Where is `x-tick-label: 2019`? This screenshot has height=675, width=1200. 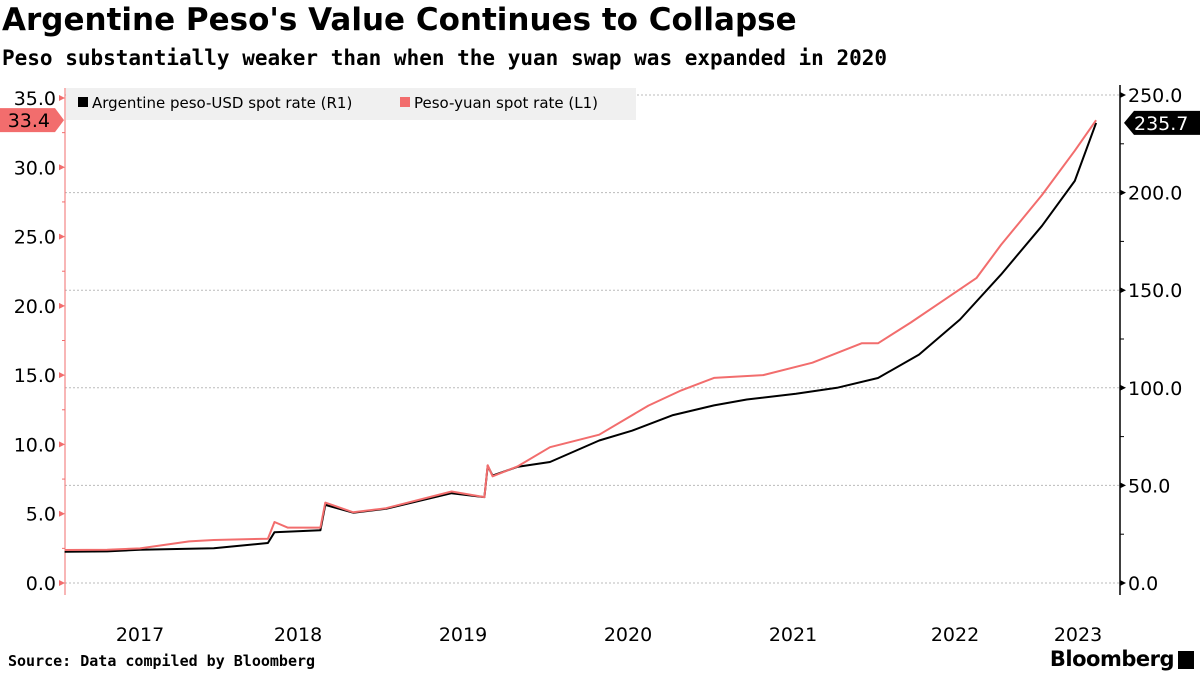
x-tick-label: 2019 is located at coordinates (463, 635).